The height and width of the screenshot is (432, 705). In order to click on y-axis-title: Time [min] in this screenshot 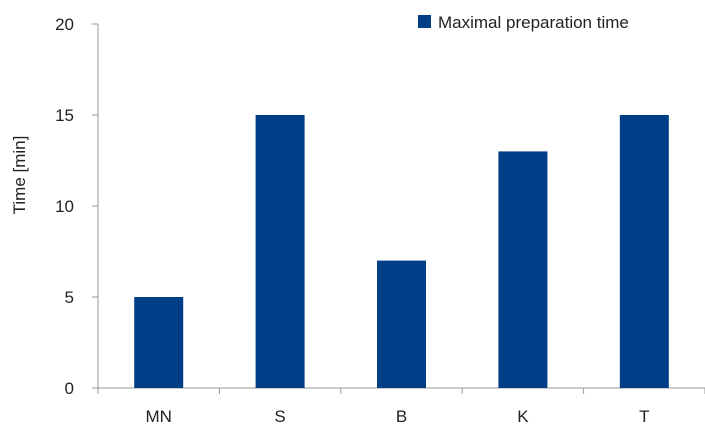, I will do `click(19, 175)`.